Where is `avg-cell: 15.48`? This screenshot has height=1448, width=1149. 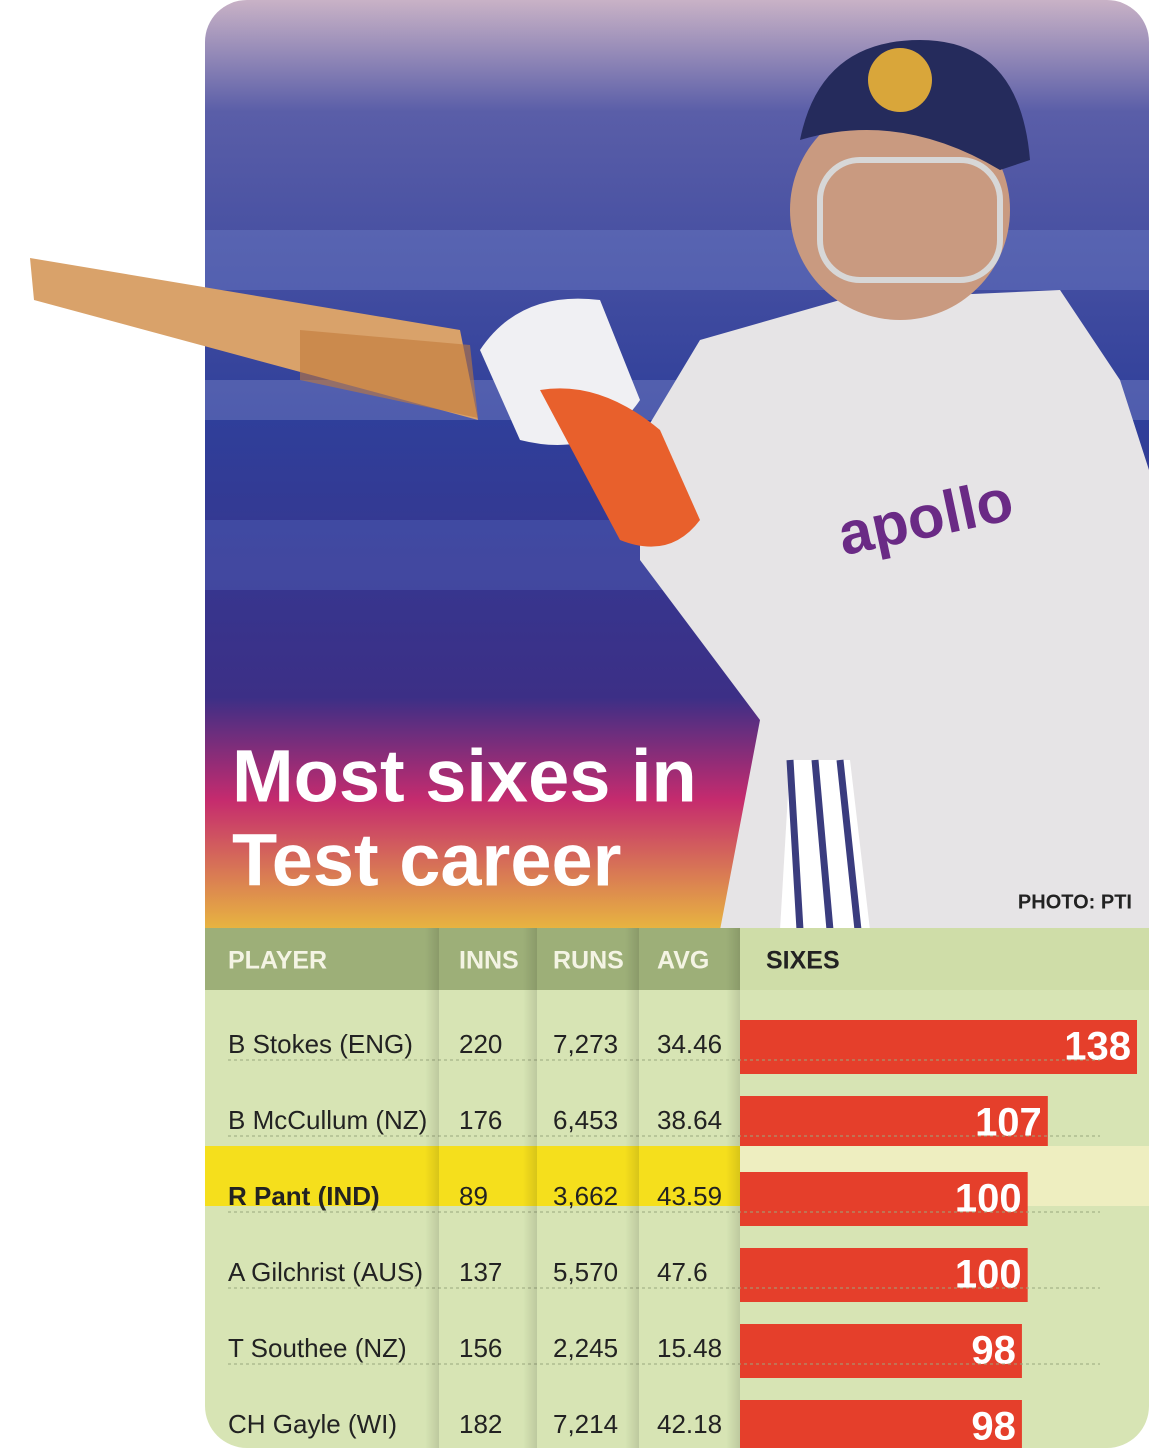
avg-cell: 15.48 is located at coordinates (689, 1348).